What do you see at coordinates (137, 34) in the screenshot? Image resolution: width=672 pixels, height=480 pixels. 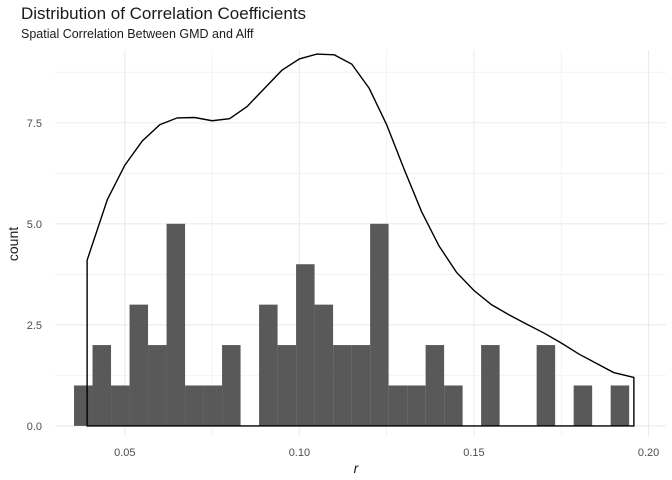 I see `chart-subtitle: Spatial Correlation Between GMD and Alff` at bounding box center [137, 34].